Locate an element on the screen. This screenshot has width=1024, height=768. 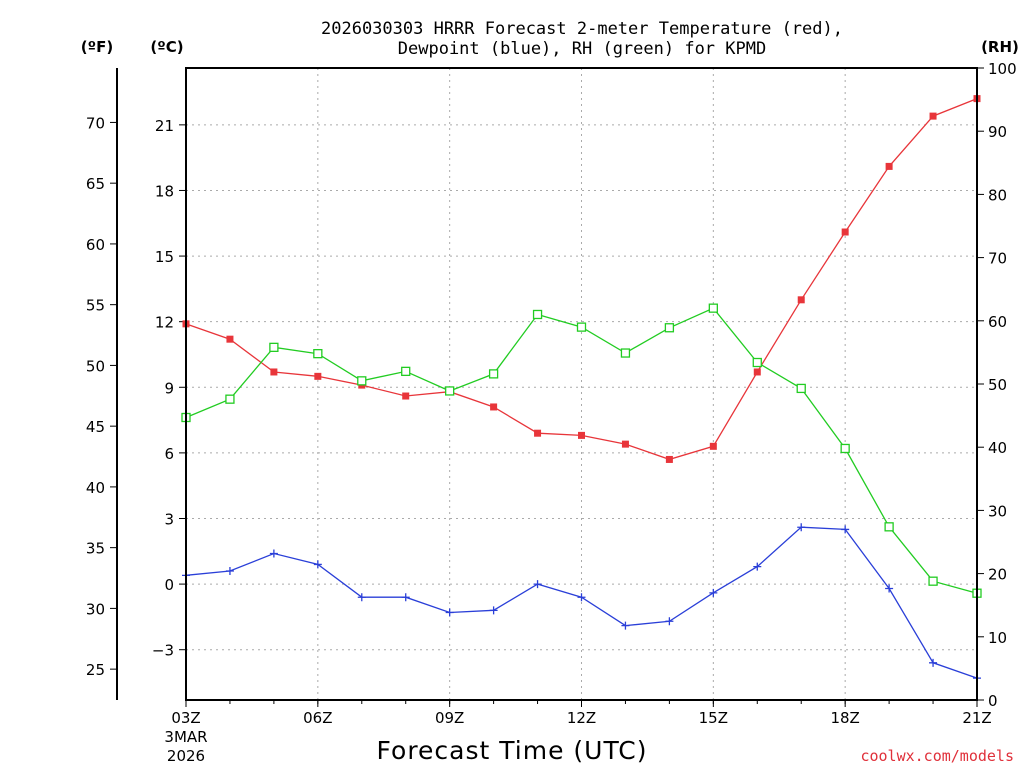
celsius-unit-label: (ºC) is located at coordinates (166, 47).